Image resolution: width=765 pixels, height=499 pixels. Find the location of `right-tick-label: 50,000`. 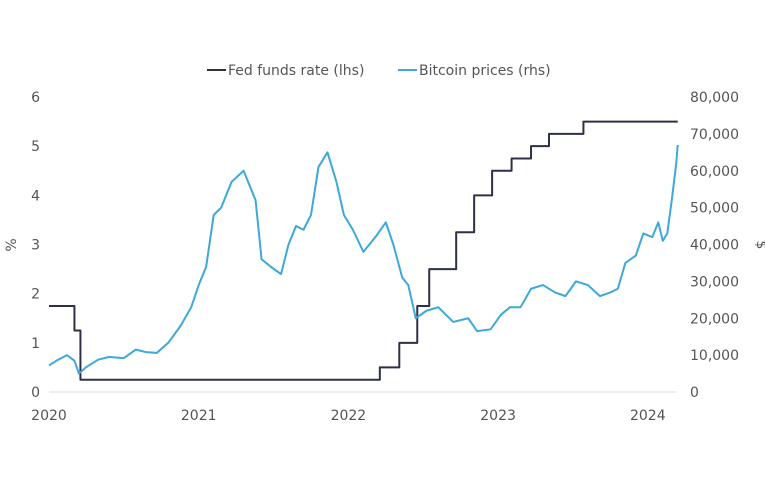

right-tick-label: 50,000 is located at coordinates (714, 209).